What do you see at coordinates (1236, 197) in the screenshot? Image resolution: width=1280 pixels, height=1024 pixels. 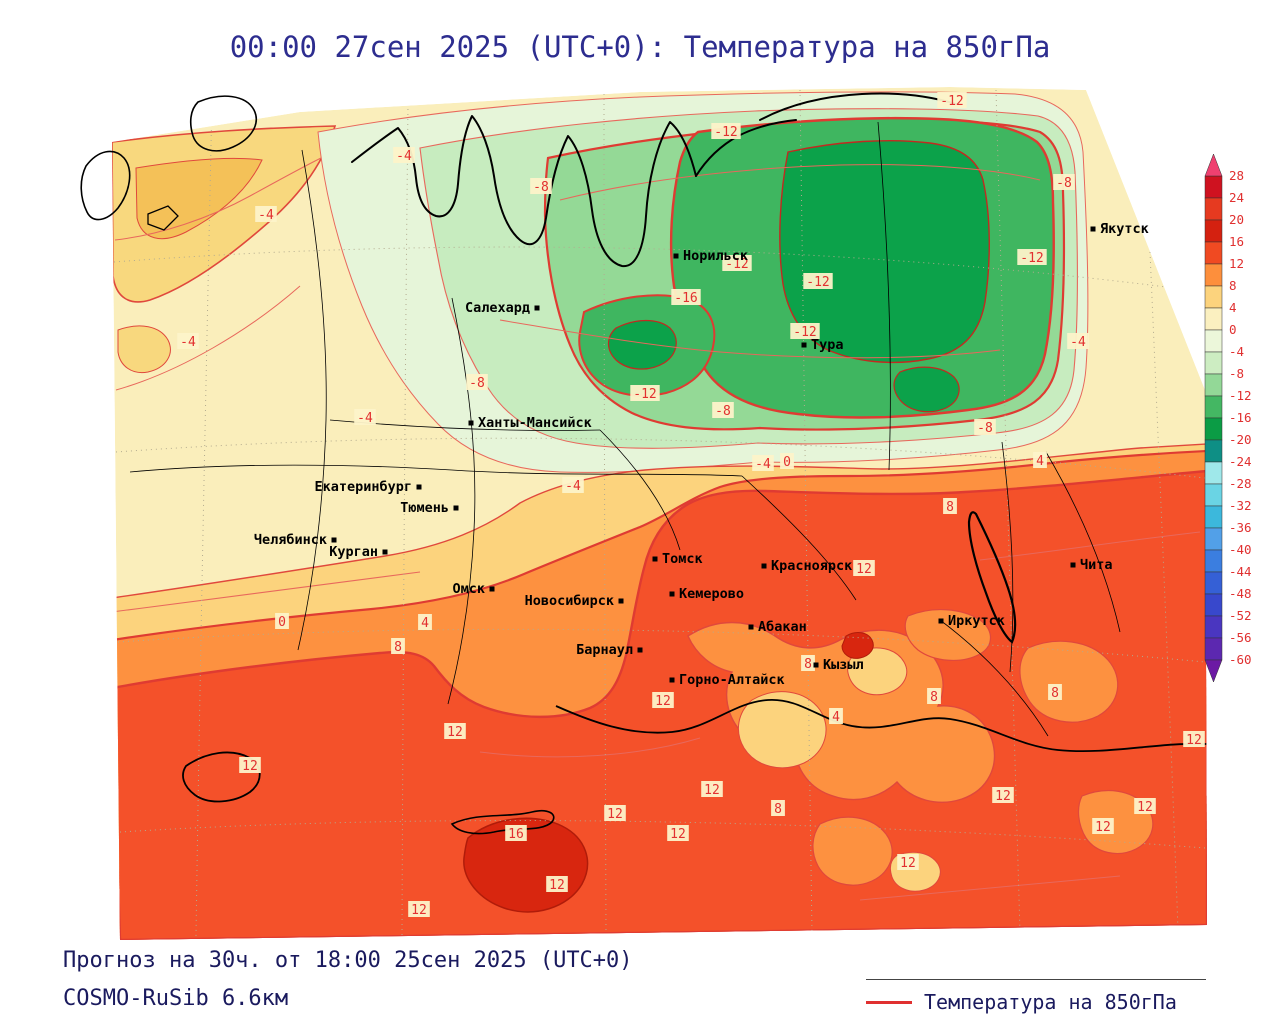 I see `colorbar-tick-label: 24` at bounding box center [1236, 197].